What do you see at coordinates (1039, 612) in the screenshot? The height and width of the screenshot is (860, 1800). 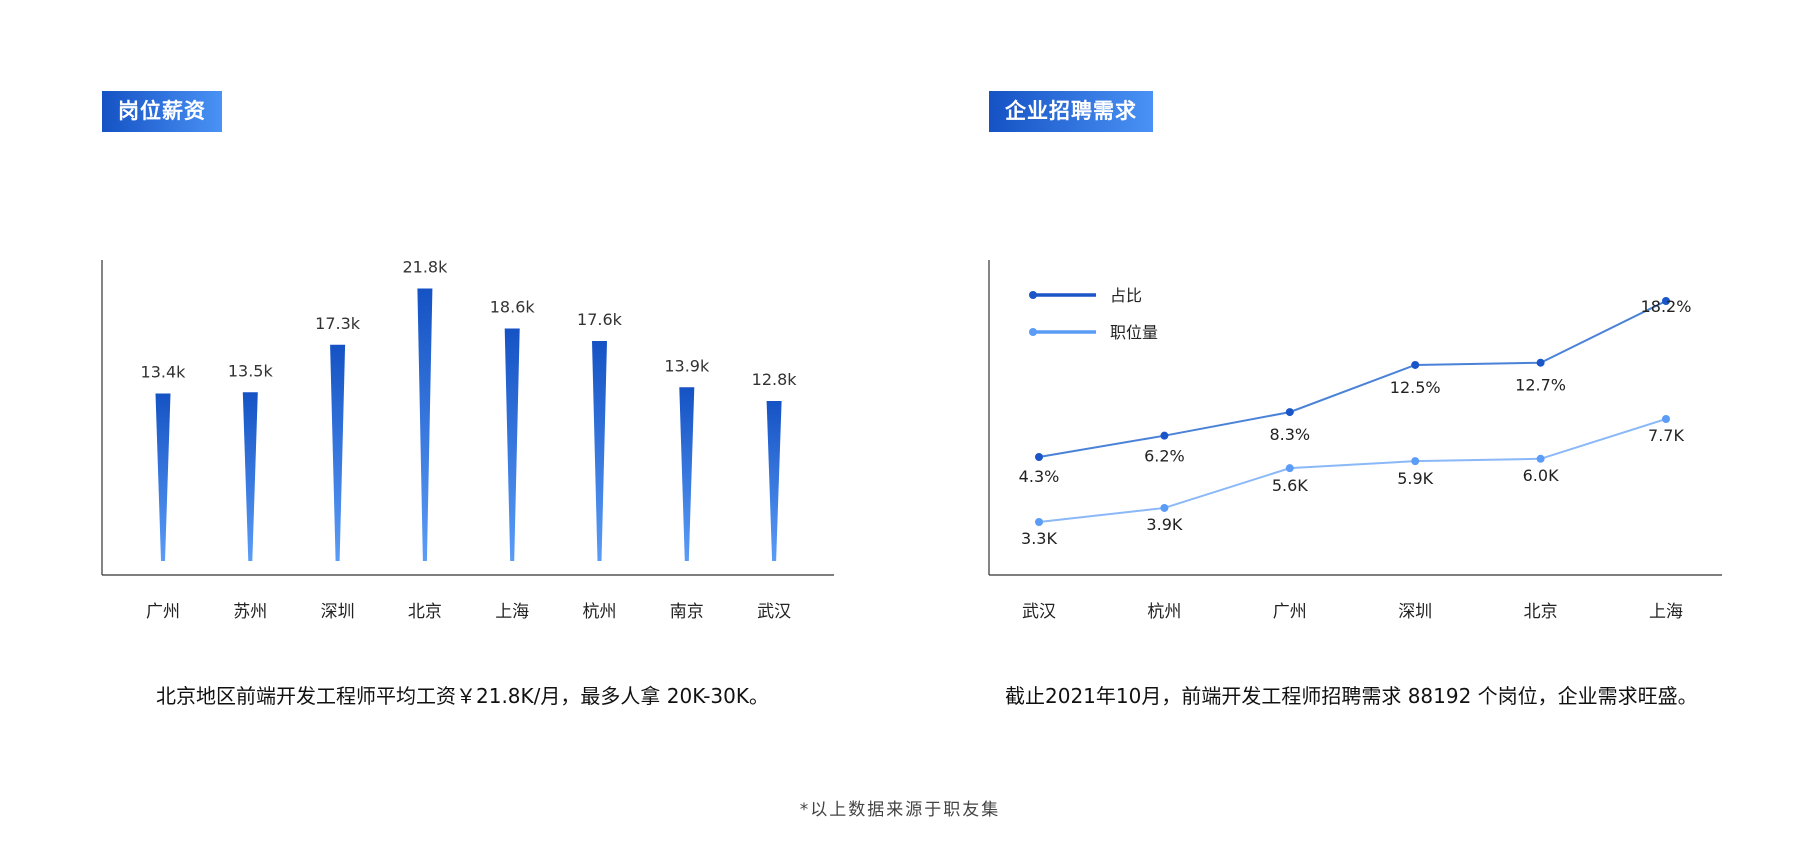 I see `line-category-label: 武汉` at bounding box center [1039, 612].